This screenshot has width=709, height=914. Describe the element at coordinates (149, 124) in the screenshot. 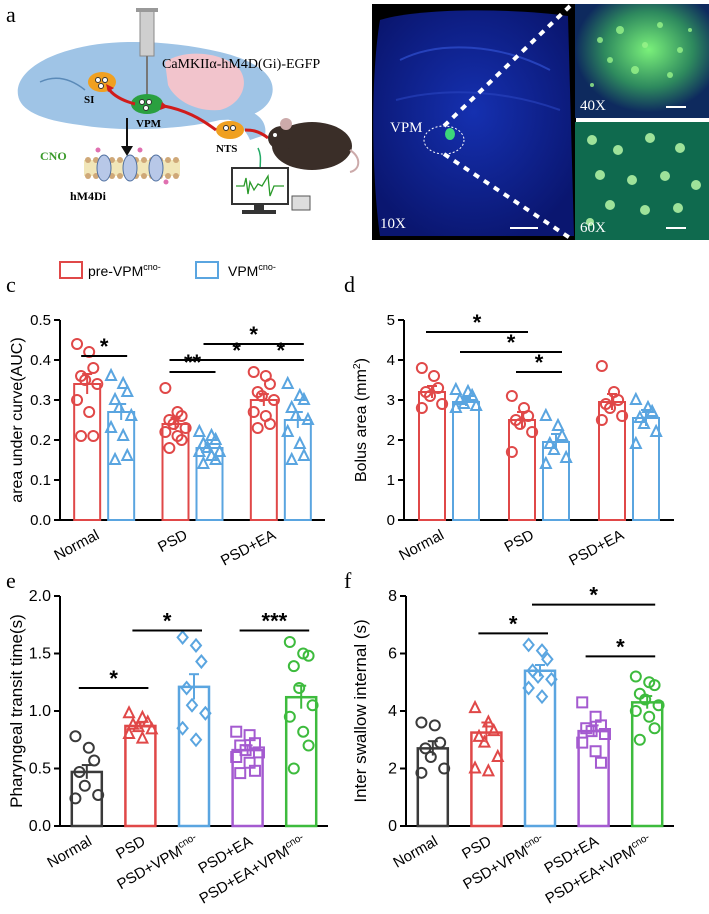

I see `vpm-label: VPM` at that location.